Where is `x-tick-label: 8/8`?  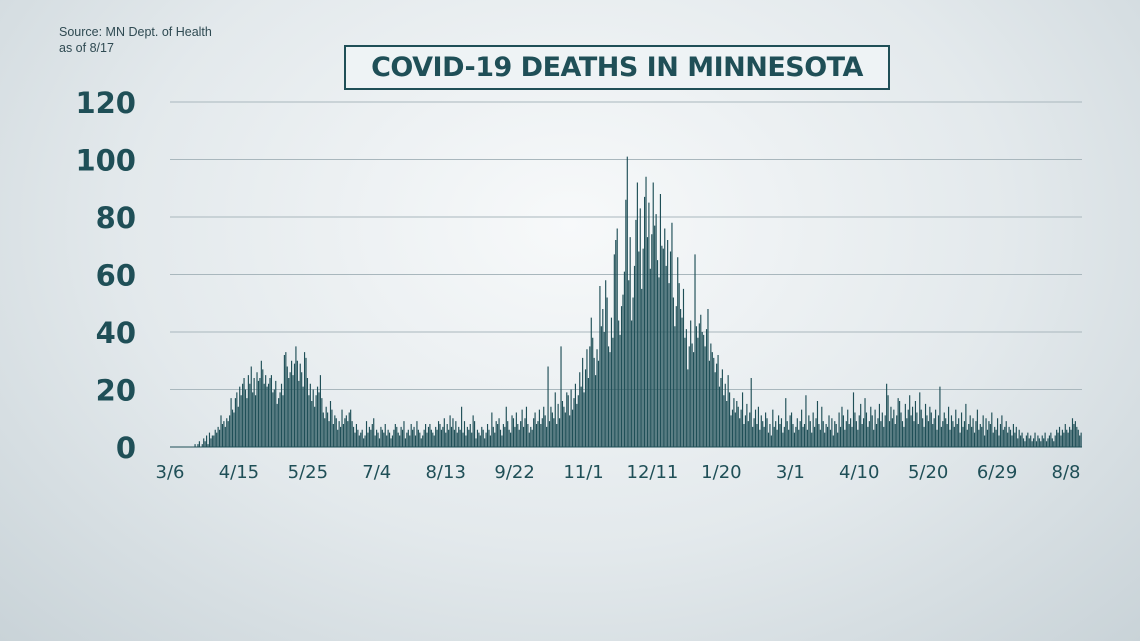
x-tick-label: 8/8 is located at coordinates (1066, 472).